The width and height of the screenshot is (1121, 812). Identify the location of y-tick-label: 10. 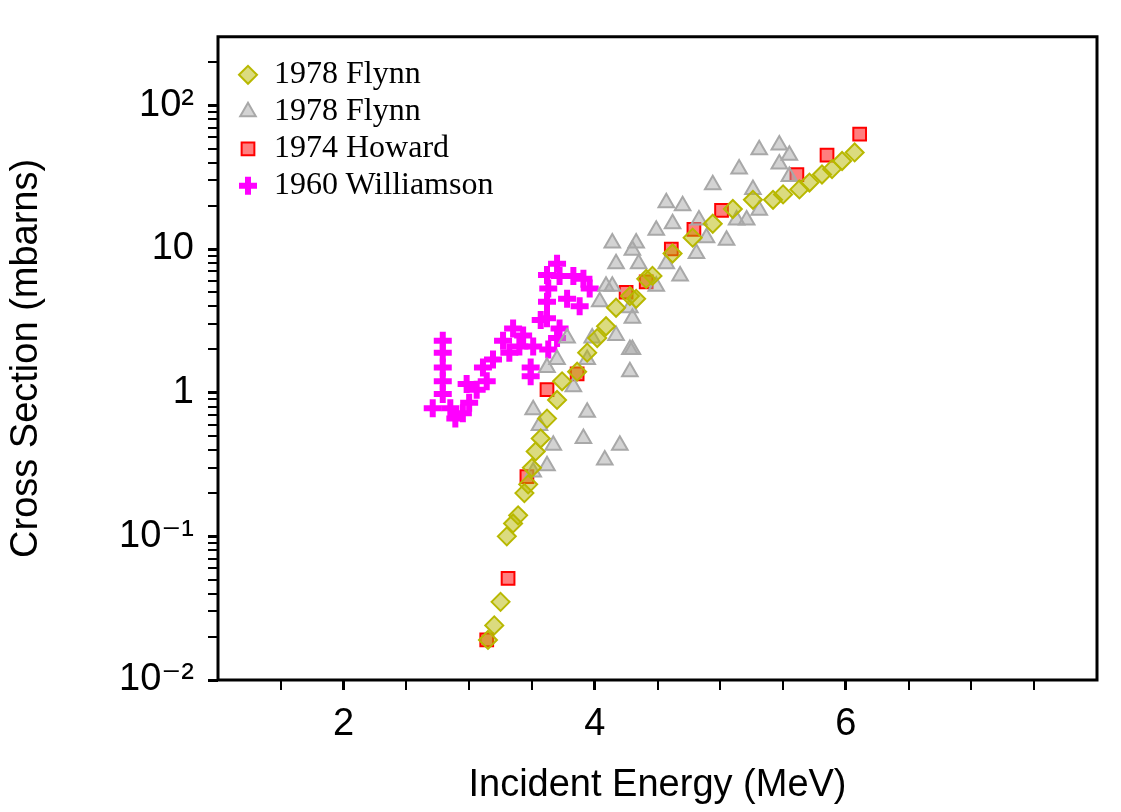
(172, 246).